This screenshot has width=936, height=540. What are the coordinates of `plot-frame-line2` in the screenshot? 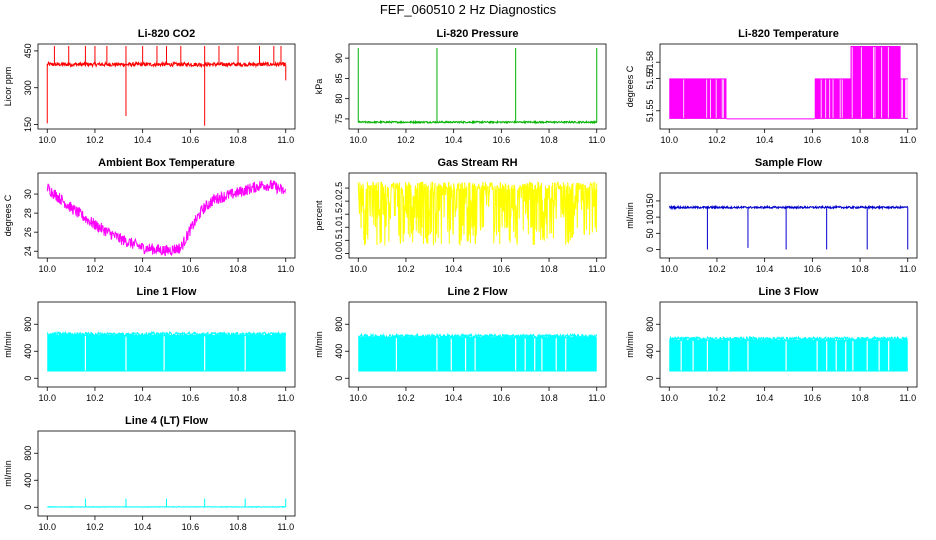 It's located at (477, 344).